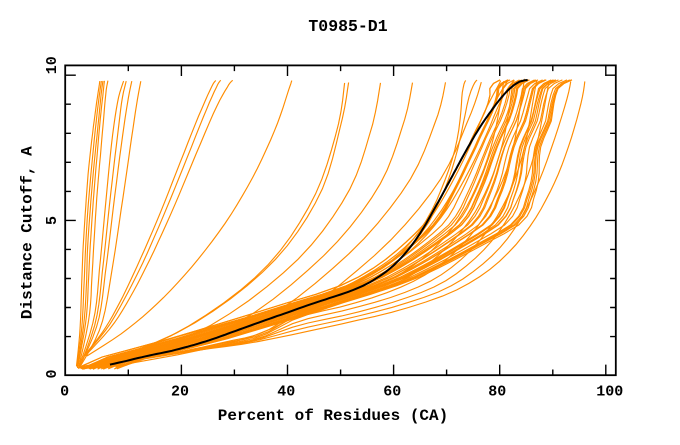 This screenshot has width=680, height=445. I want to click on svg-text: 80, so click(497, 392).